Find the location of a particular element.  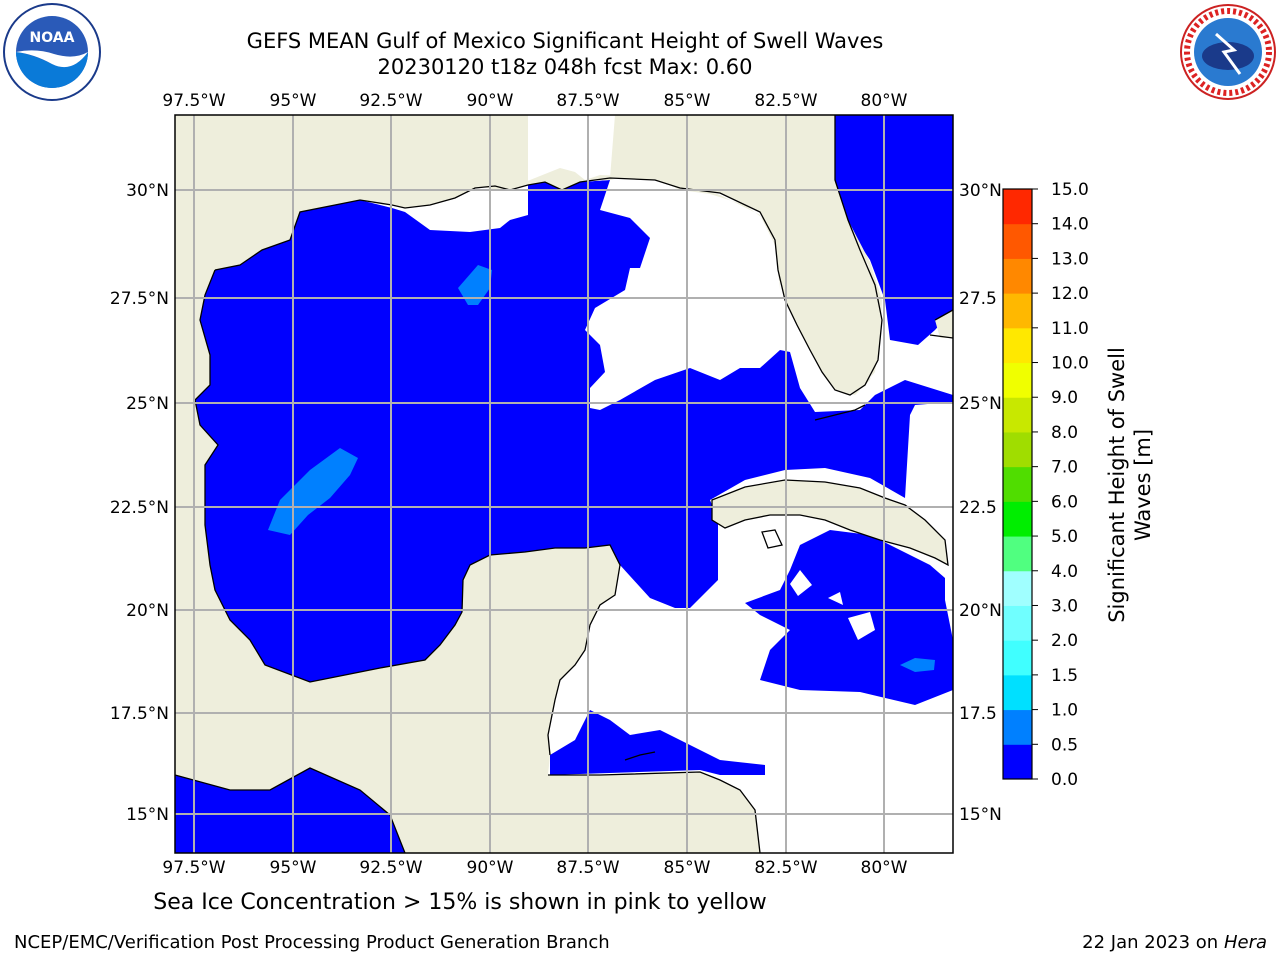

colorbar-tick-label: 6.0 is located at coordinates (1064, 502).